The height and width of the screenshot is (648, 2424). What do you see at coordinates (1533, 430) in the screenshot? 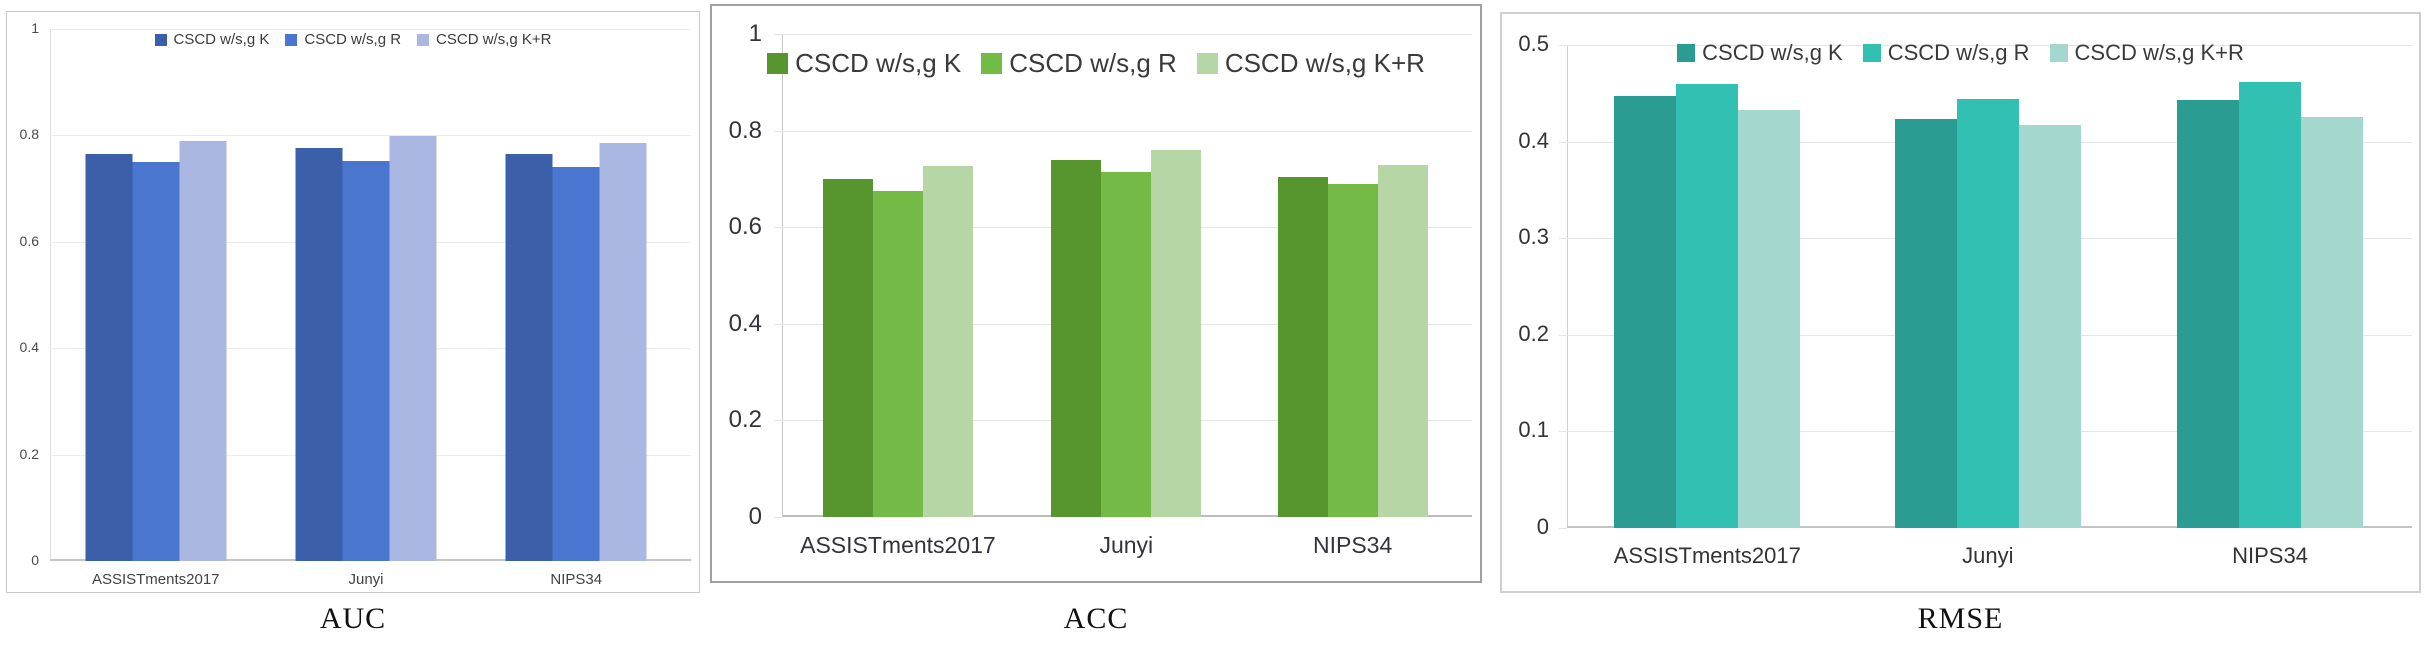
I see `y-axis-tick-label: 0.1` at bounding box center [1533, 430].